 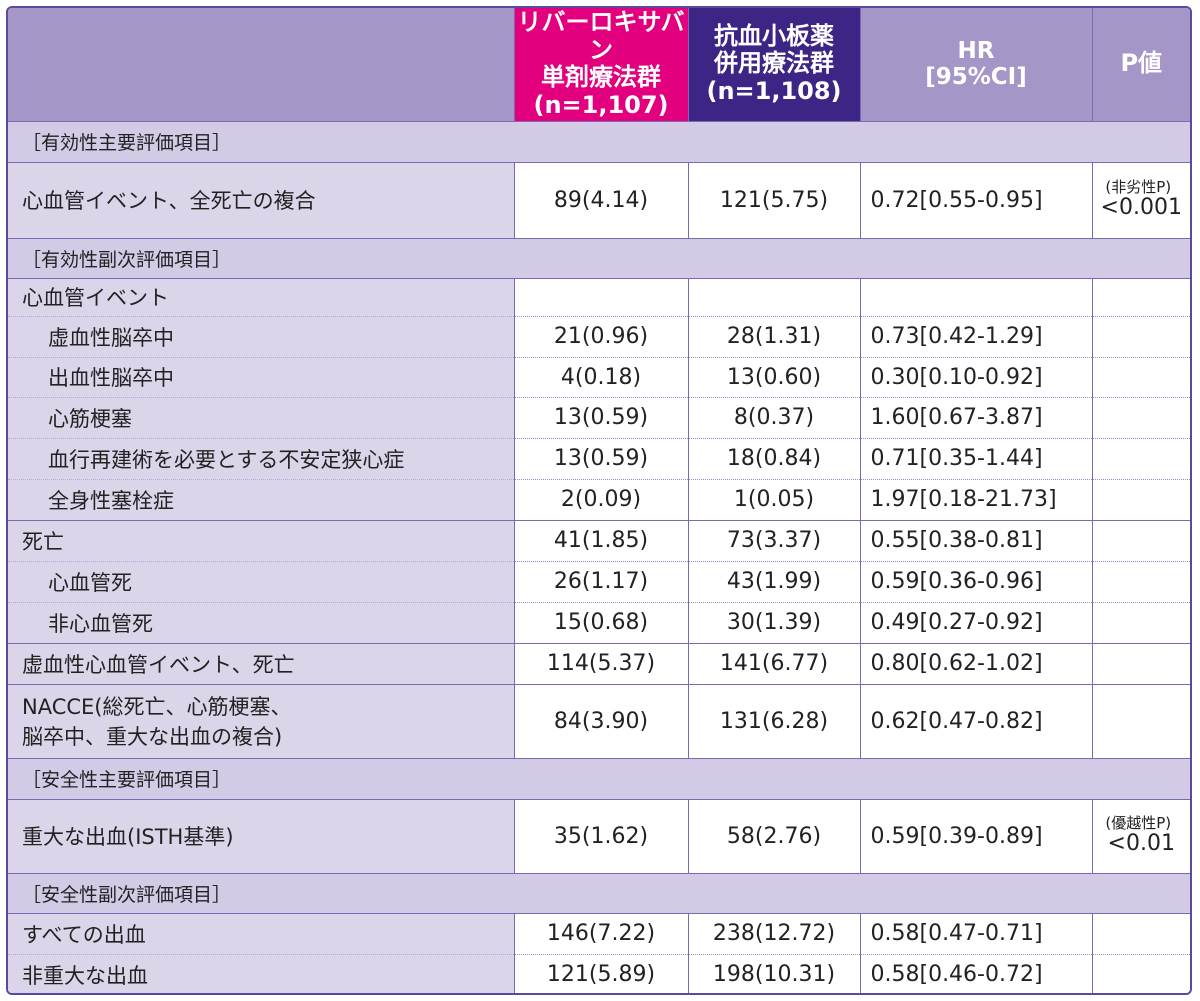 I want to click on header-empty-cell, so click(x=261, y=65).